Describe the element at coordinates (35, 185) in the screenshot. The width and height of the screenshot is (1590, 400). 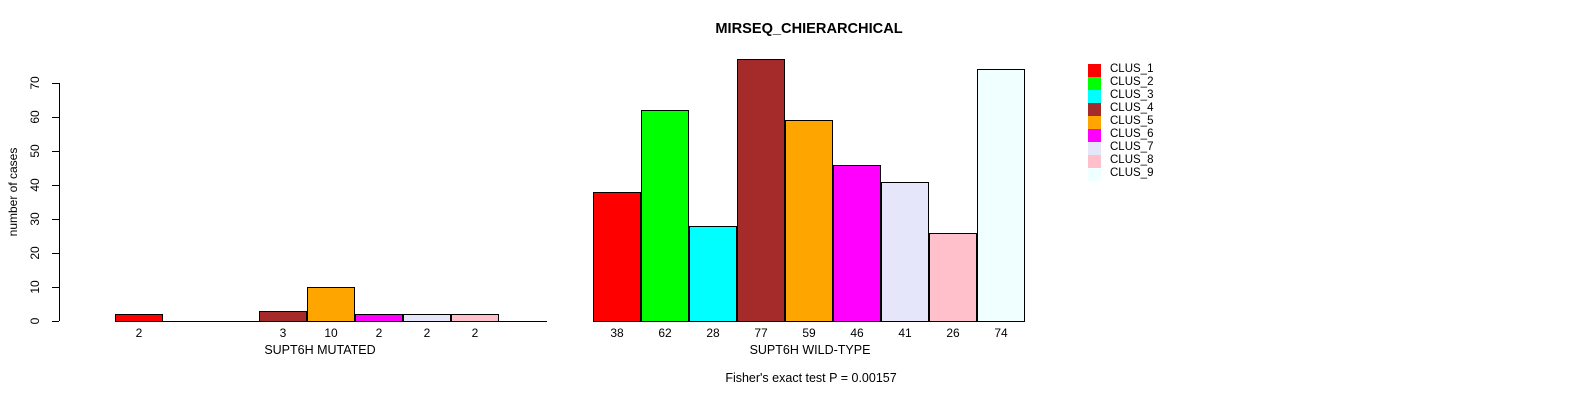
I see `y-tick-label: 40` at that location.